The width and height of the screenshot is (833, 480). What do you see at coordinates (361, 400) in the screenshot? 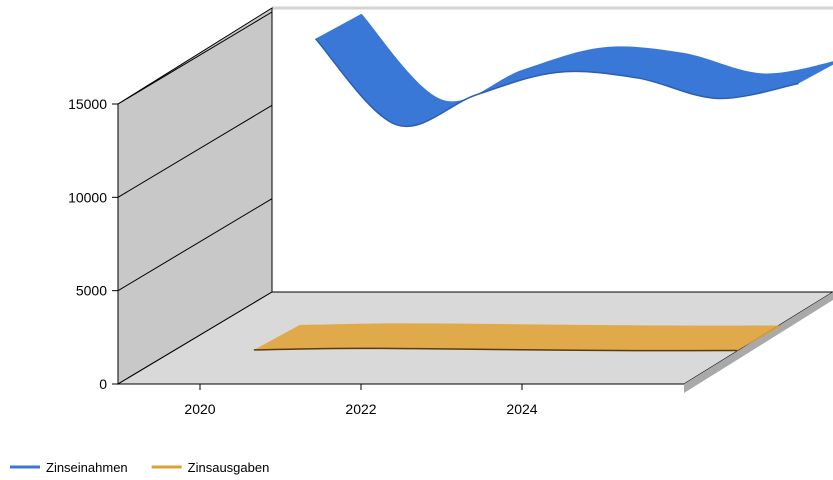
I see `x-axis-ticks: 2020 2022 2024` at bounding box center [361, 400].